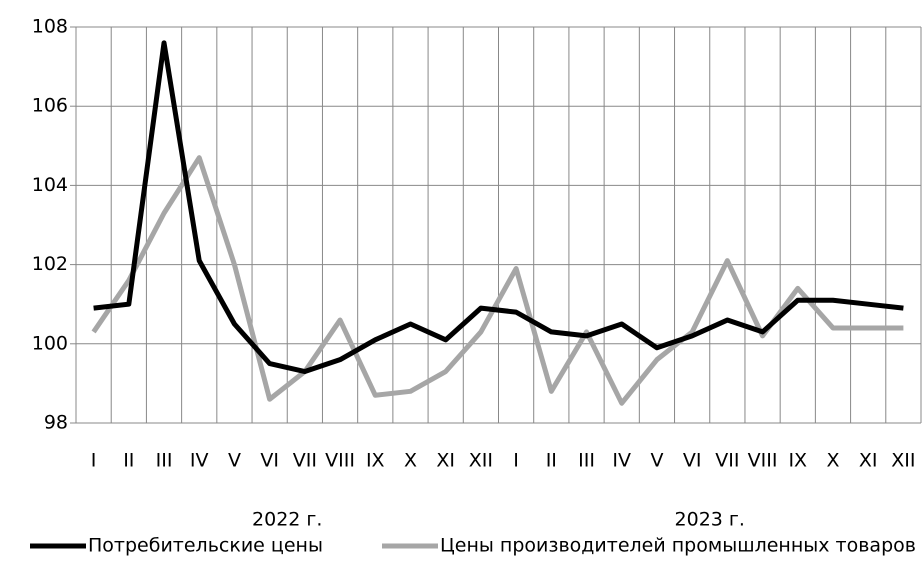  I want to click on y-tick-label: 108, so click(50, 27).